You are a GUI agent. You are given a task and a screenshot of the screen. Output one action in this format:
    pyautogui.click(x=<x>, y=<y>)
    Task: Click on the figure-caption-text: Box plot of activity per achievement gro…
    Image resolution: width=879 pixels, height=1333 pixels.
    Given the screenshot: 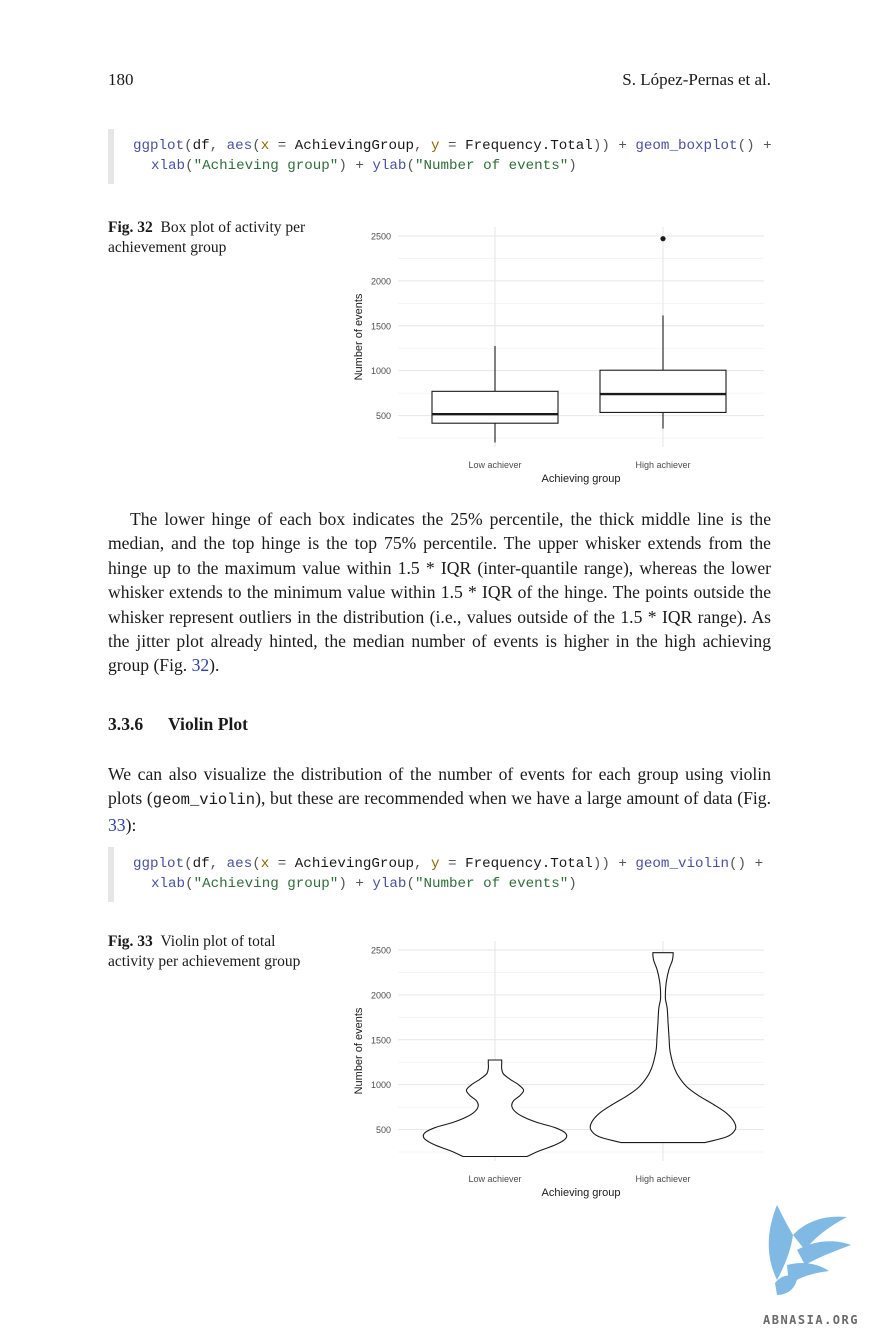 What is the action you would take?
    pyautogui.click(x=207, y=237)
    